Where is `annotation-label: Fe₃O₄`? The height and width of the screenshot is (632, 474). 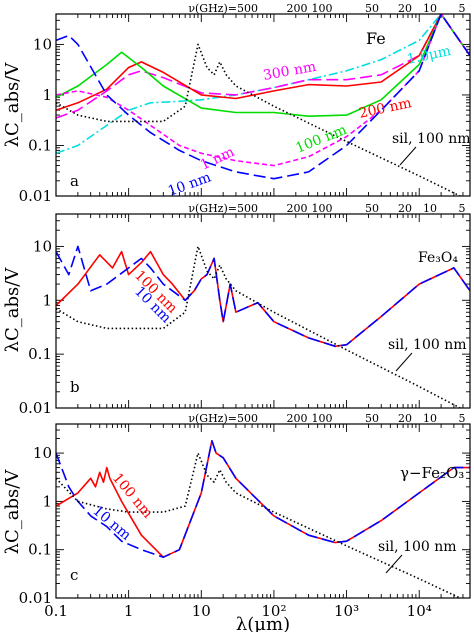 annotation-label: Fe₃O₄ is located at coordinates (438, 258).